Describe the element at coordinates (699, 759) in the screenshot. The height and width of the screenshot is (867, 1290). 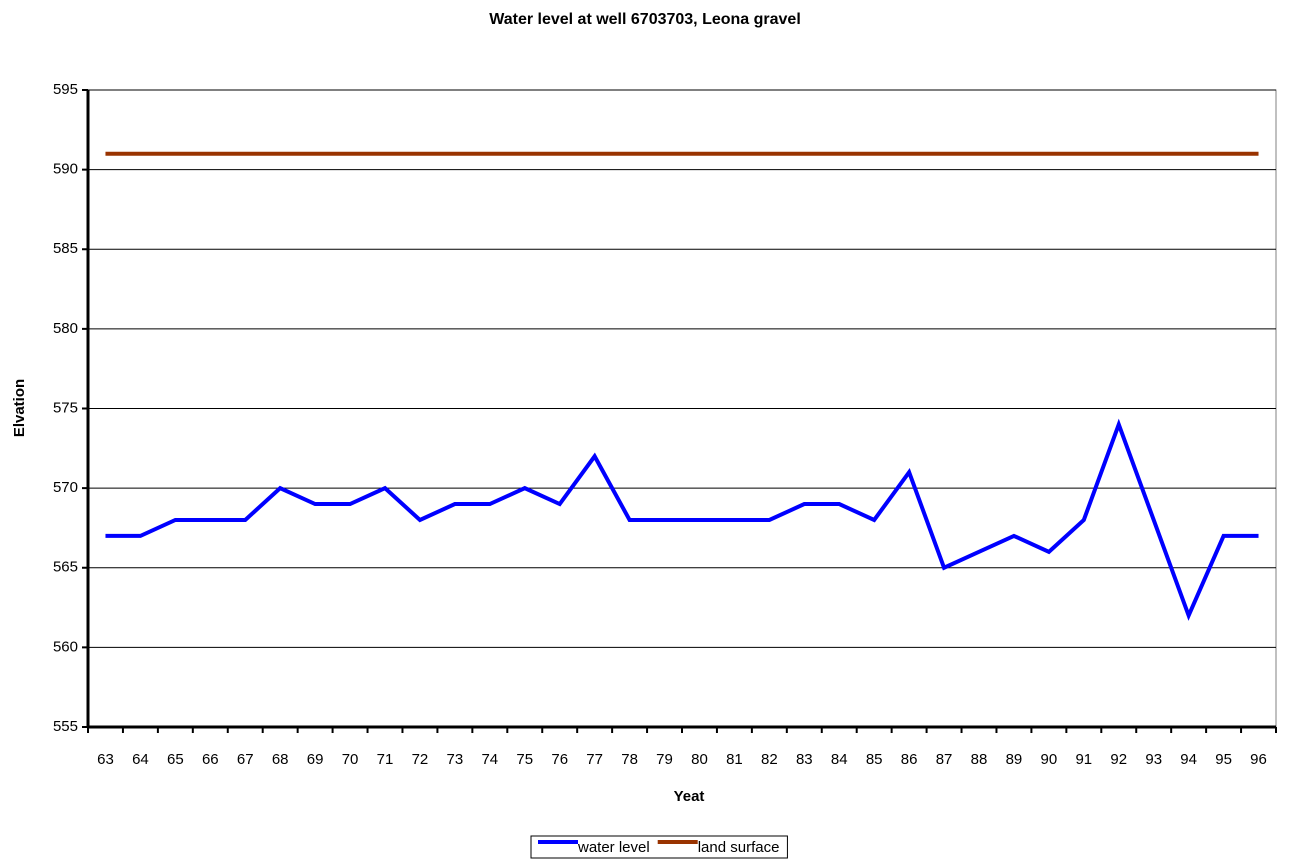
I see `x-tick-label: 80` at that location.